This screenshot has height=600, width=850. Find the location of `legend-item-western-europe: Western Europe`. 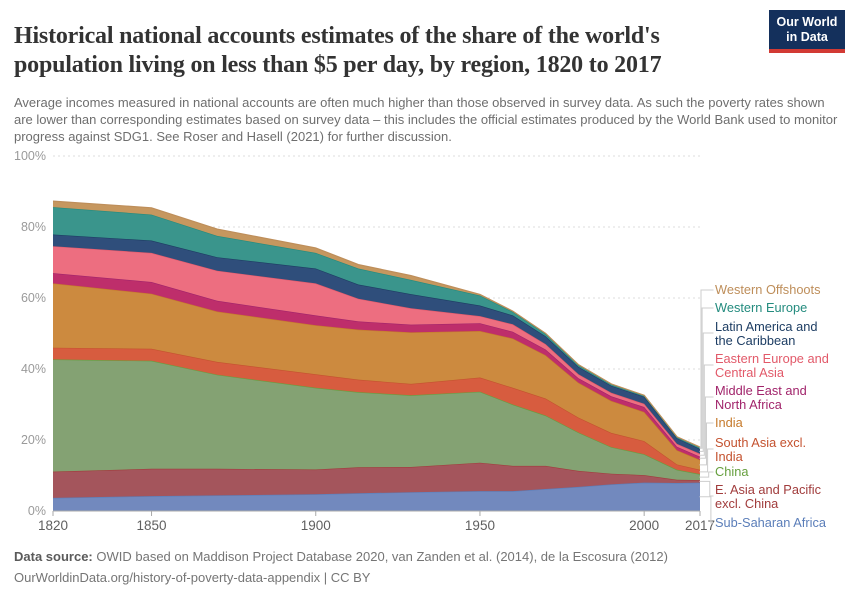

legend-item-western-europe: Western Europe is located at coordinates (761, 307).